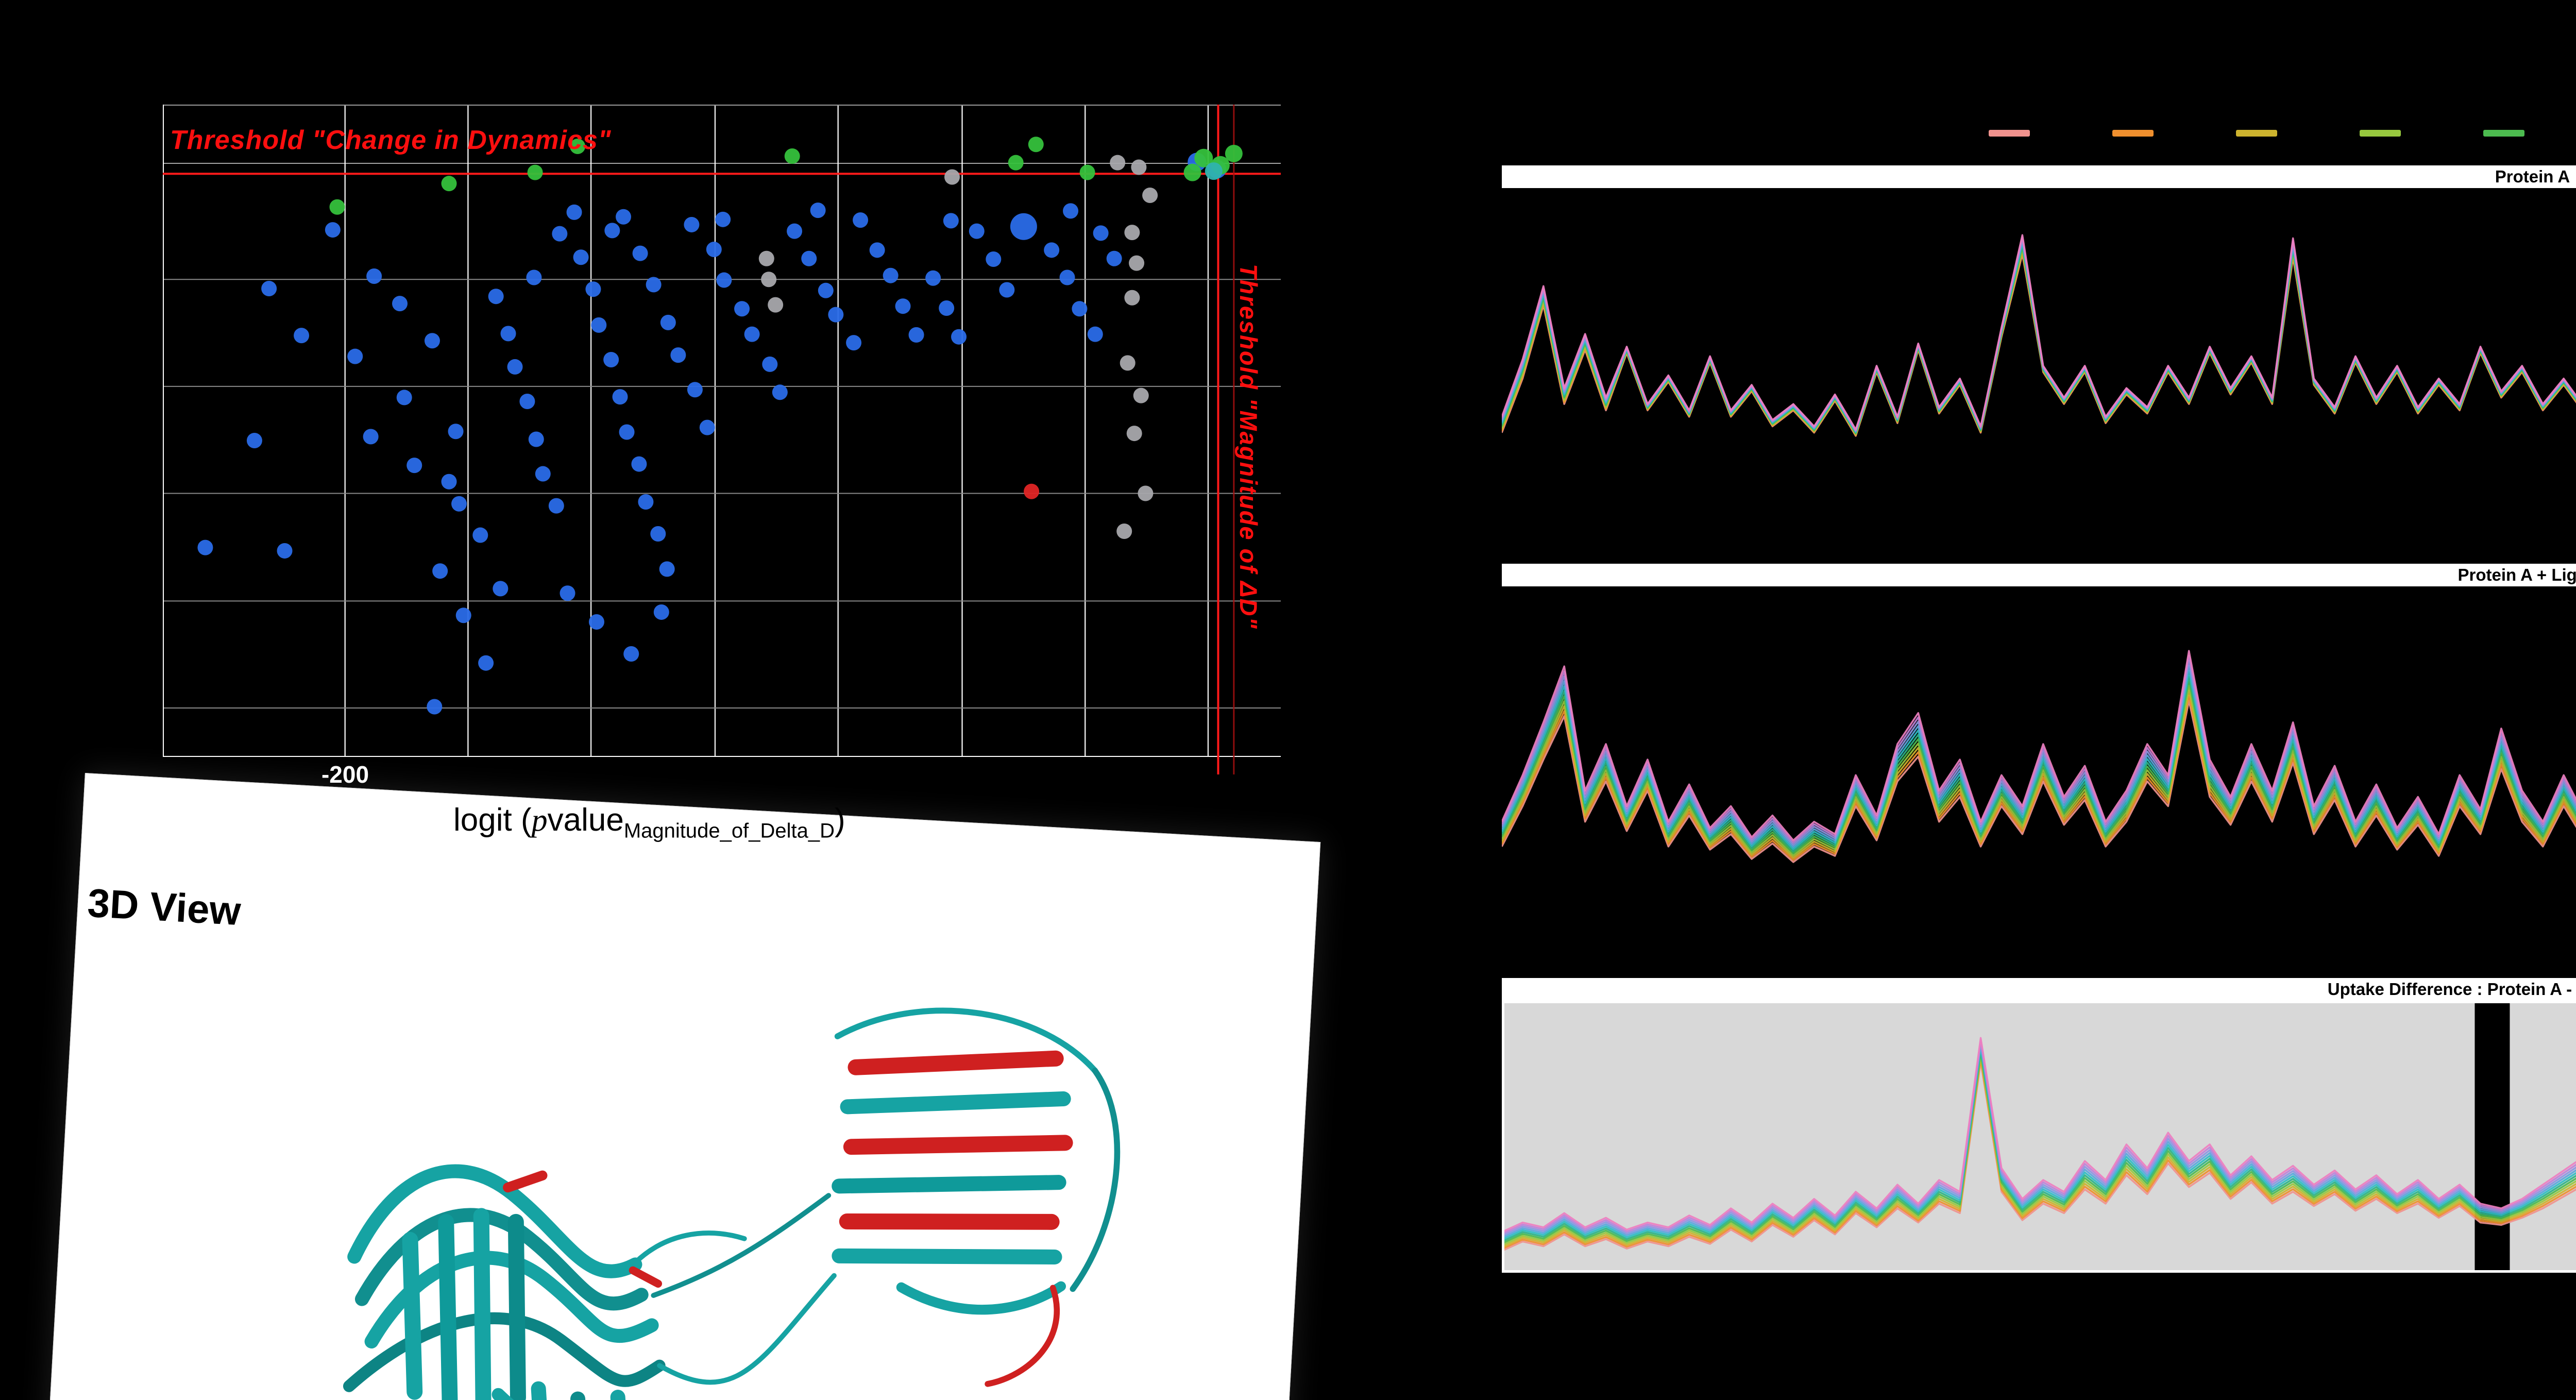 Image resolution: width=2576 pixels, height=1400 pixels. I want to click on uptake-difference-chart, so click(2039, 1137).